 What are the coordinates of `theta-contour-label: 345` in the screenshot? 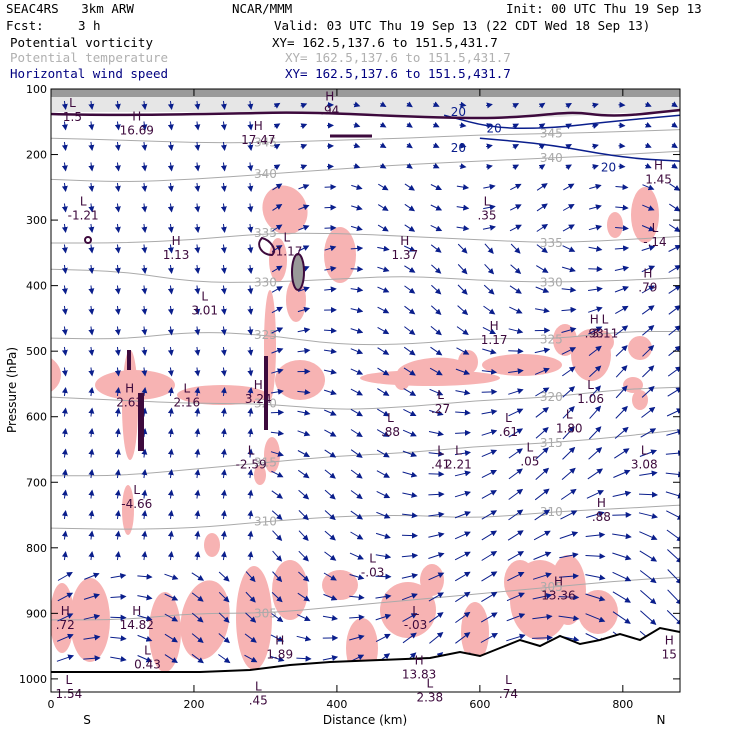 It's located at (551, 134).